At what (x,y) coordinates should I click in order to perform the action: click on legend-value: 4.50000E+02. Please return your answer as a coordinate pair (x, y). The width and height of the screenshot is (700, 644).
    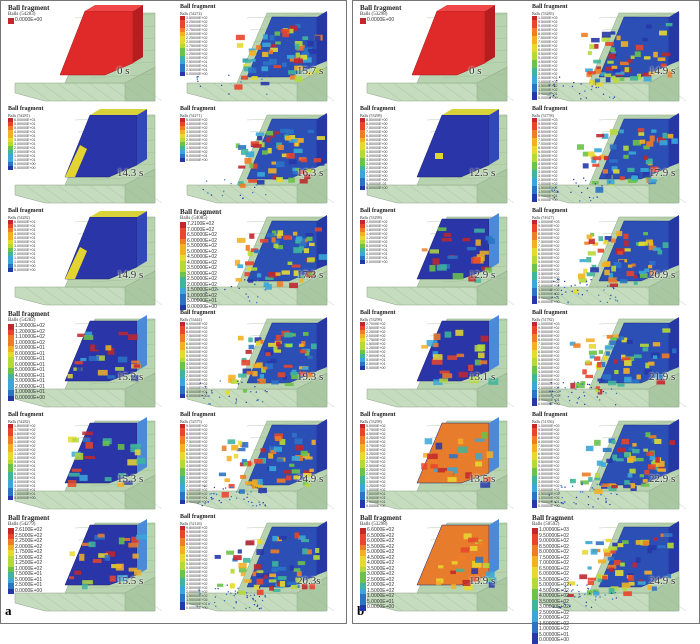
    Looking at the image, I should click on (197, 124).